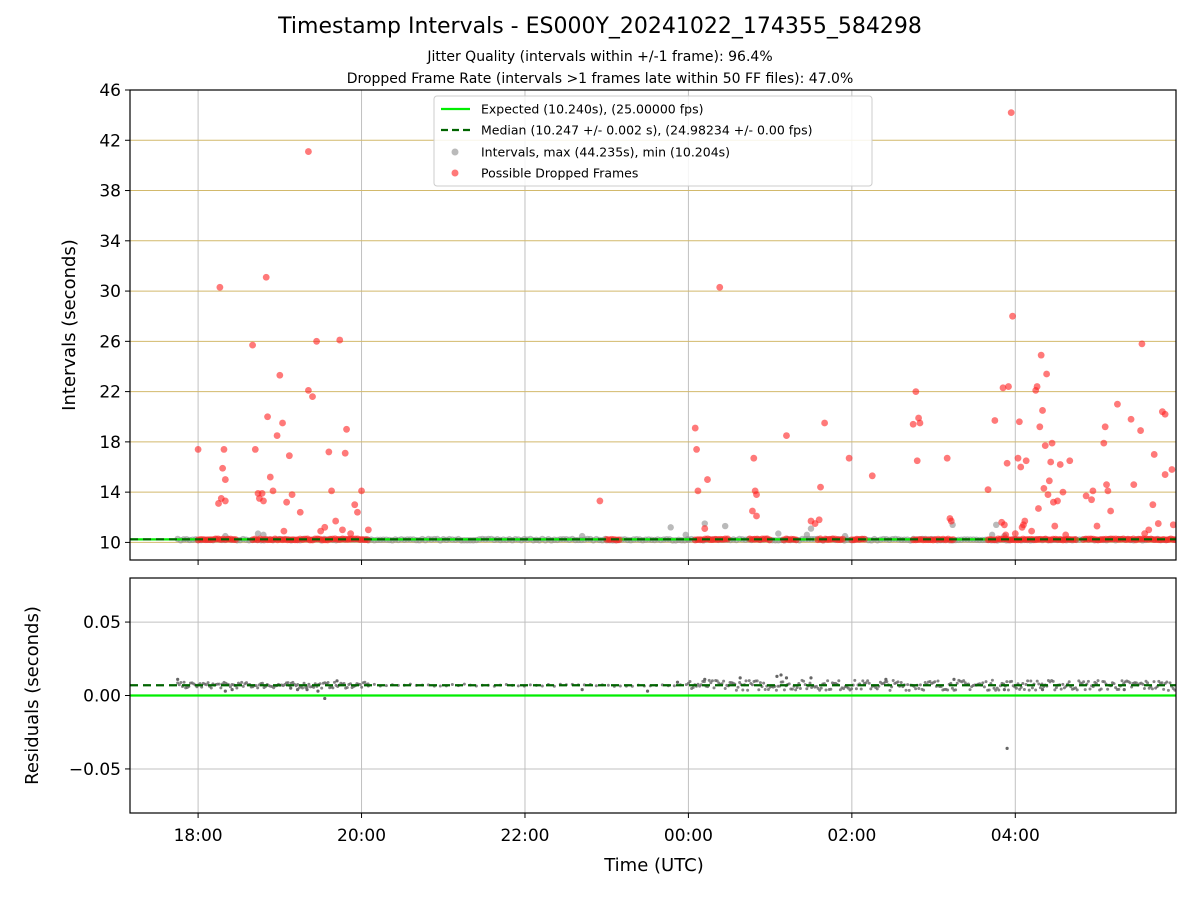 This screenshot has width=1200, height=900. I want to click on y-tick-label: 42, so click(110, 141).